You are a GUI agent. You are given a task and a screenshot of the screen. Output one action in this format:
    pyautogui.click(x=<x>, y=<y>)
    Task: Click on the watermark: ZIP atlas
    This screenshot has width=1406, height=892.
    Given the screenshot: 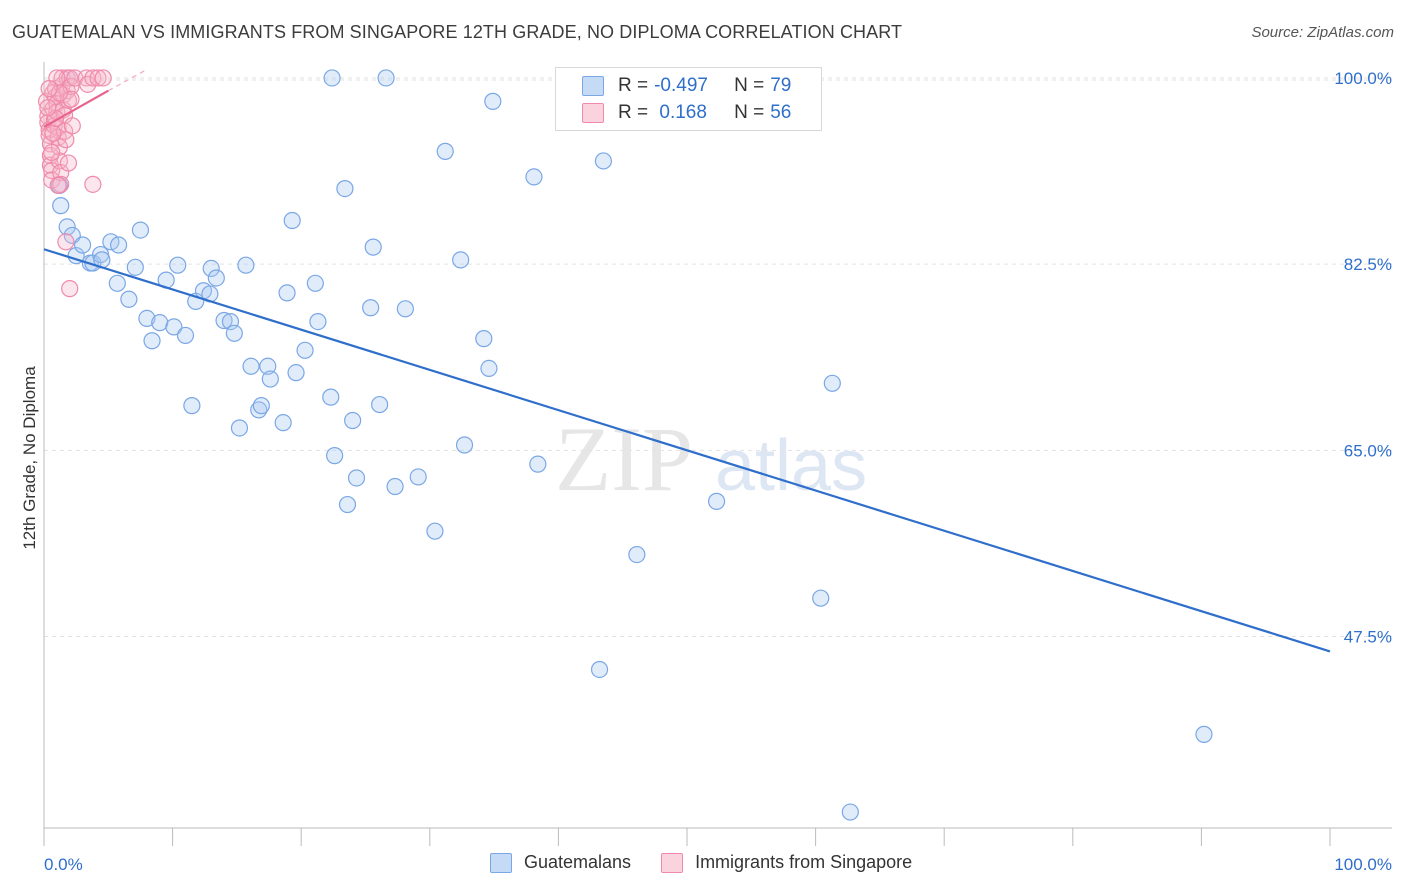 What is the action you would take?
    pyautogui.click(x=711, y=459)
    